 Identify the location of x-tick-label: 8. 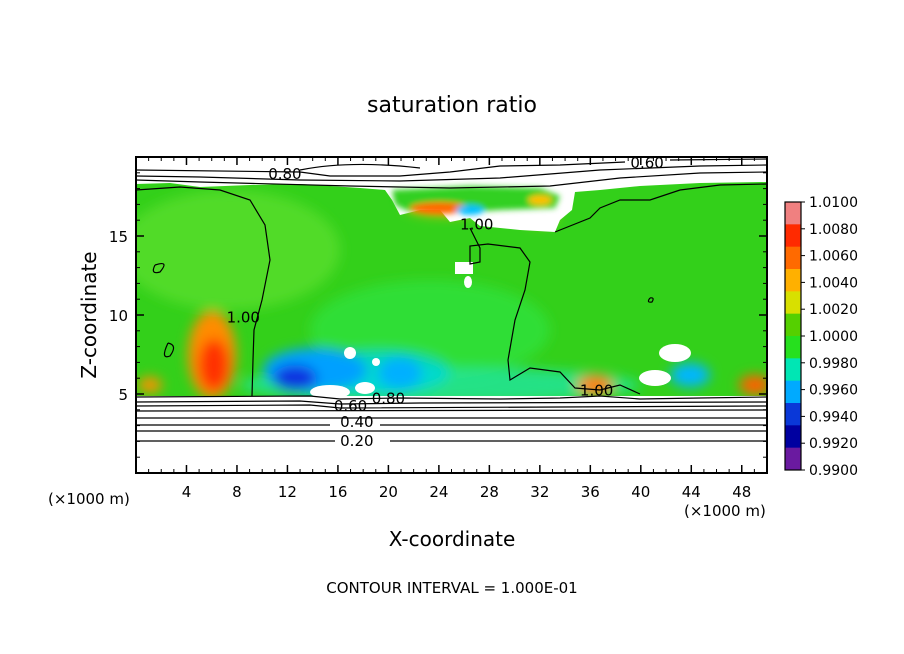
(237, 492).